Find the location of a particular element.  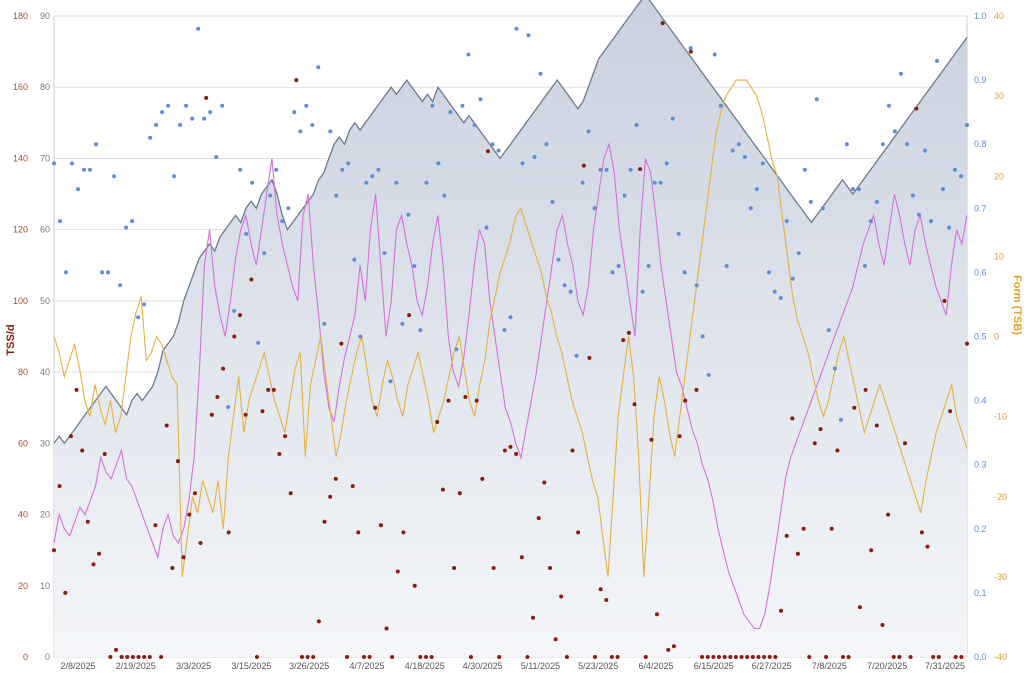

y-tick-outer-left: 80 is located at coordinates (23, 372).